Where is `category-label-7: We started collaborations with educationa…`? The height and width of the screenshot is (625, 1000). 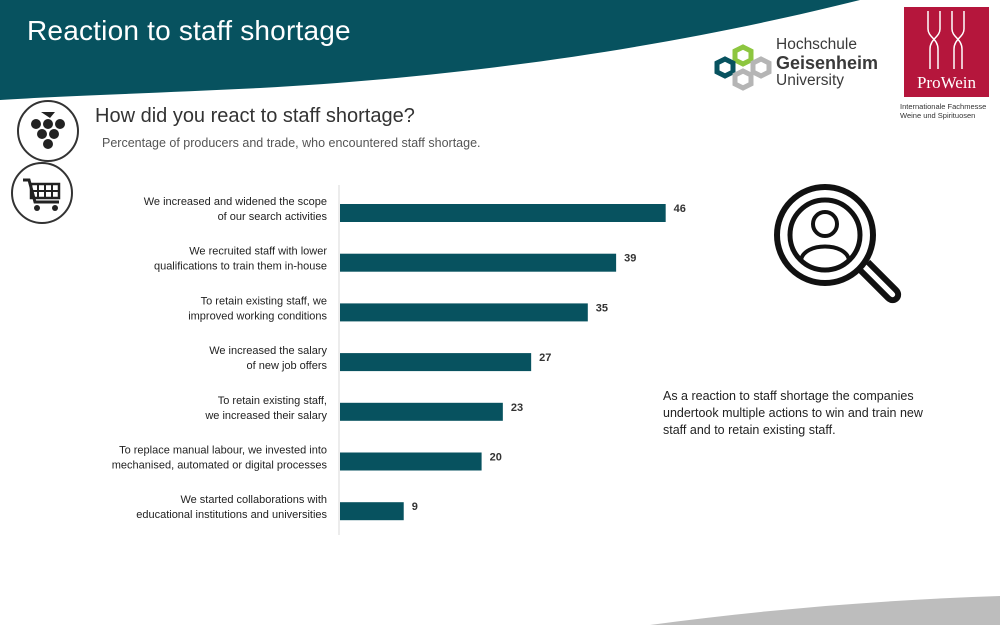 category-label-7: We started collaborations with educationa… is located at coordinates (231, 507).